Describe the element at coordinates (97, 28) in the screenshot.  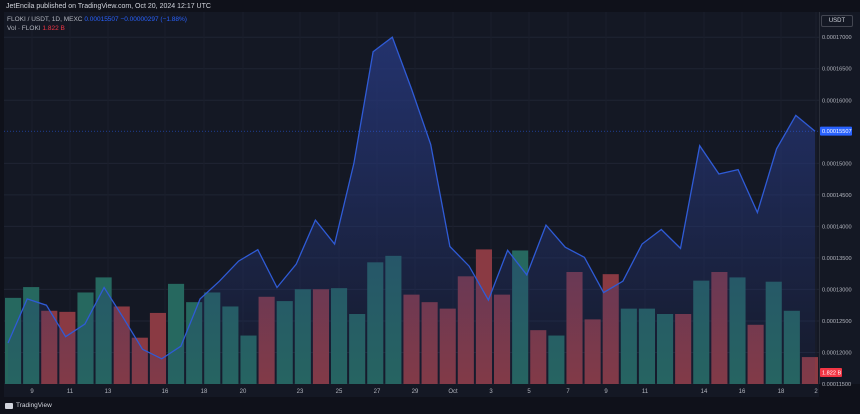
I see `legend-volume-row: Vol · FLOKI 1.822 B` at that location.